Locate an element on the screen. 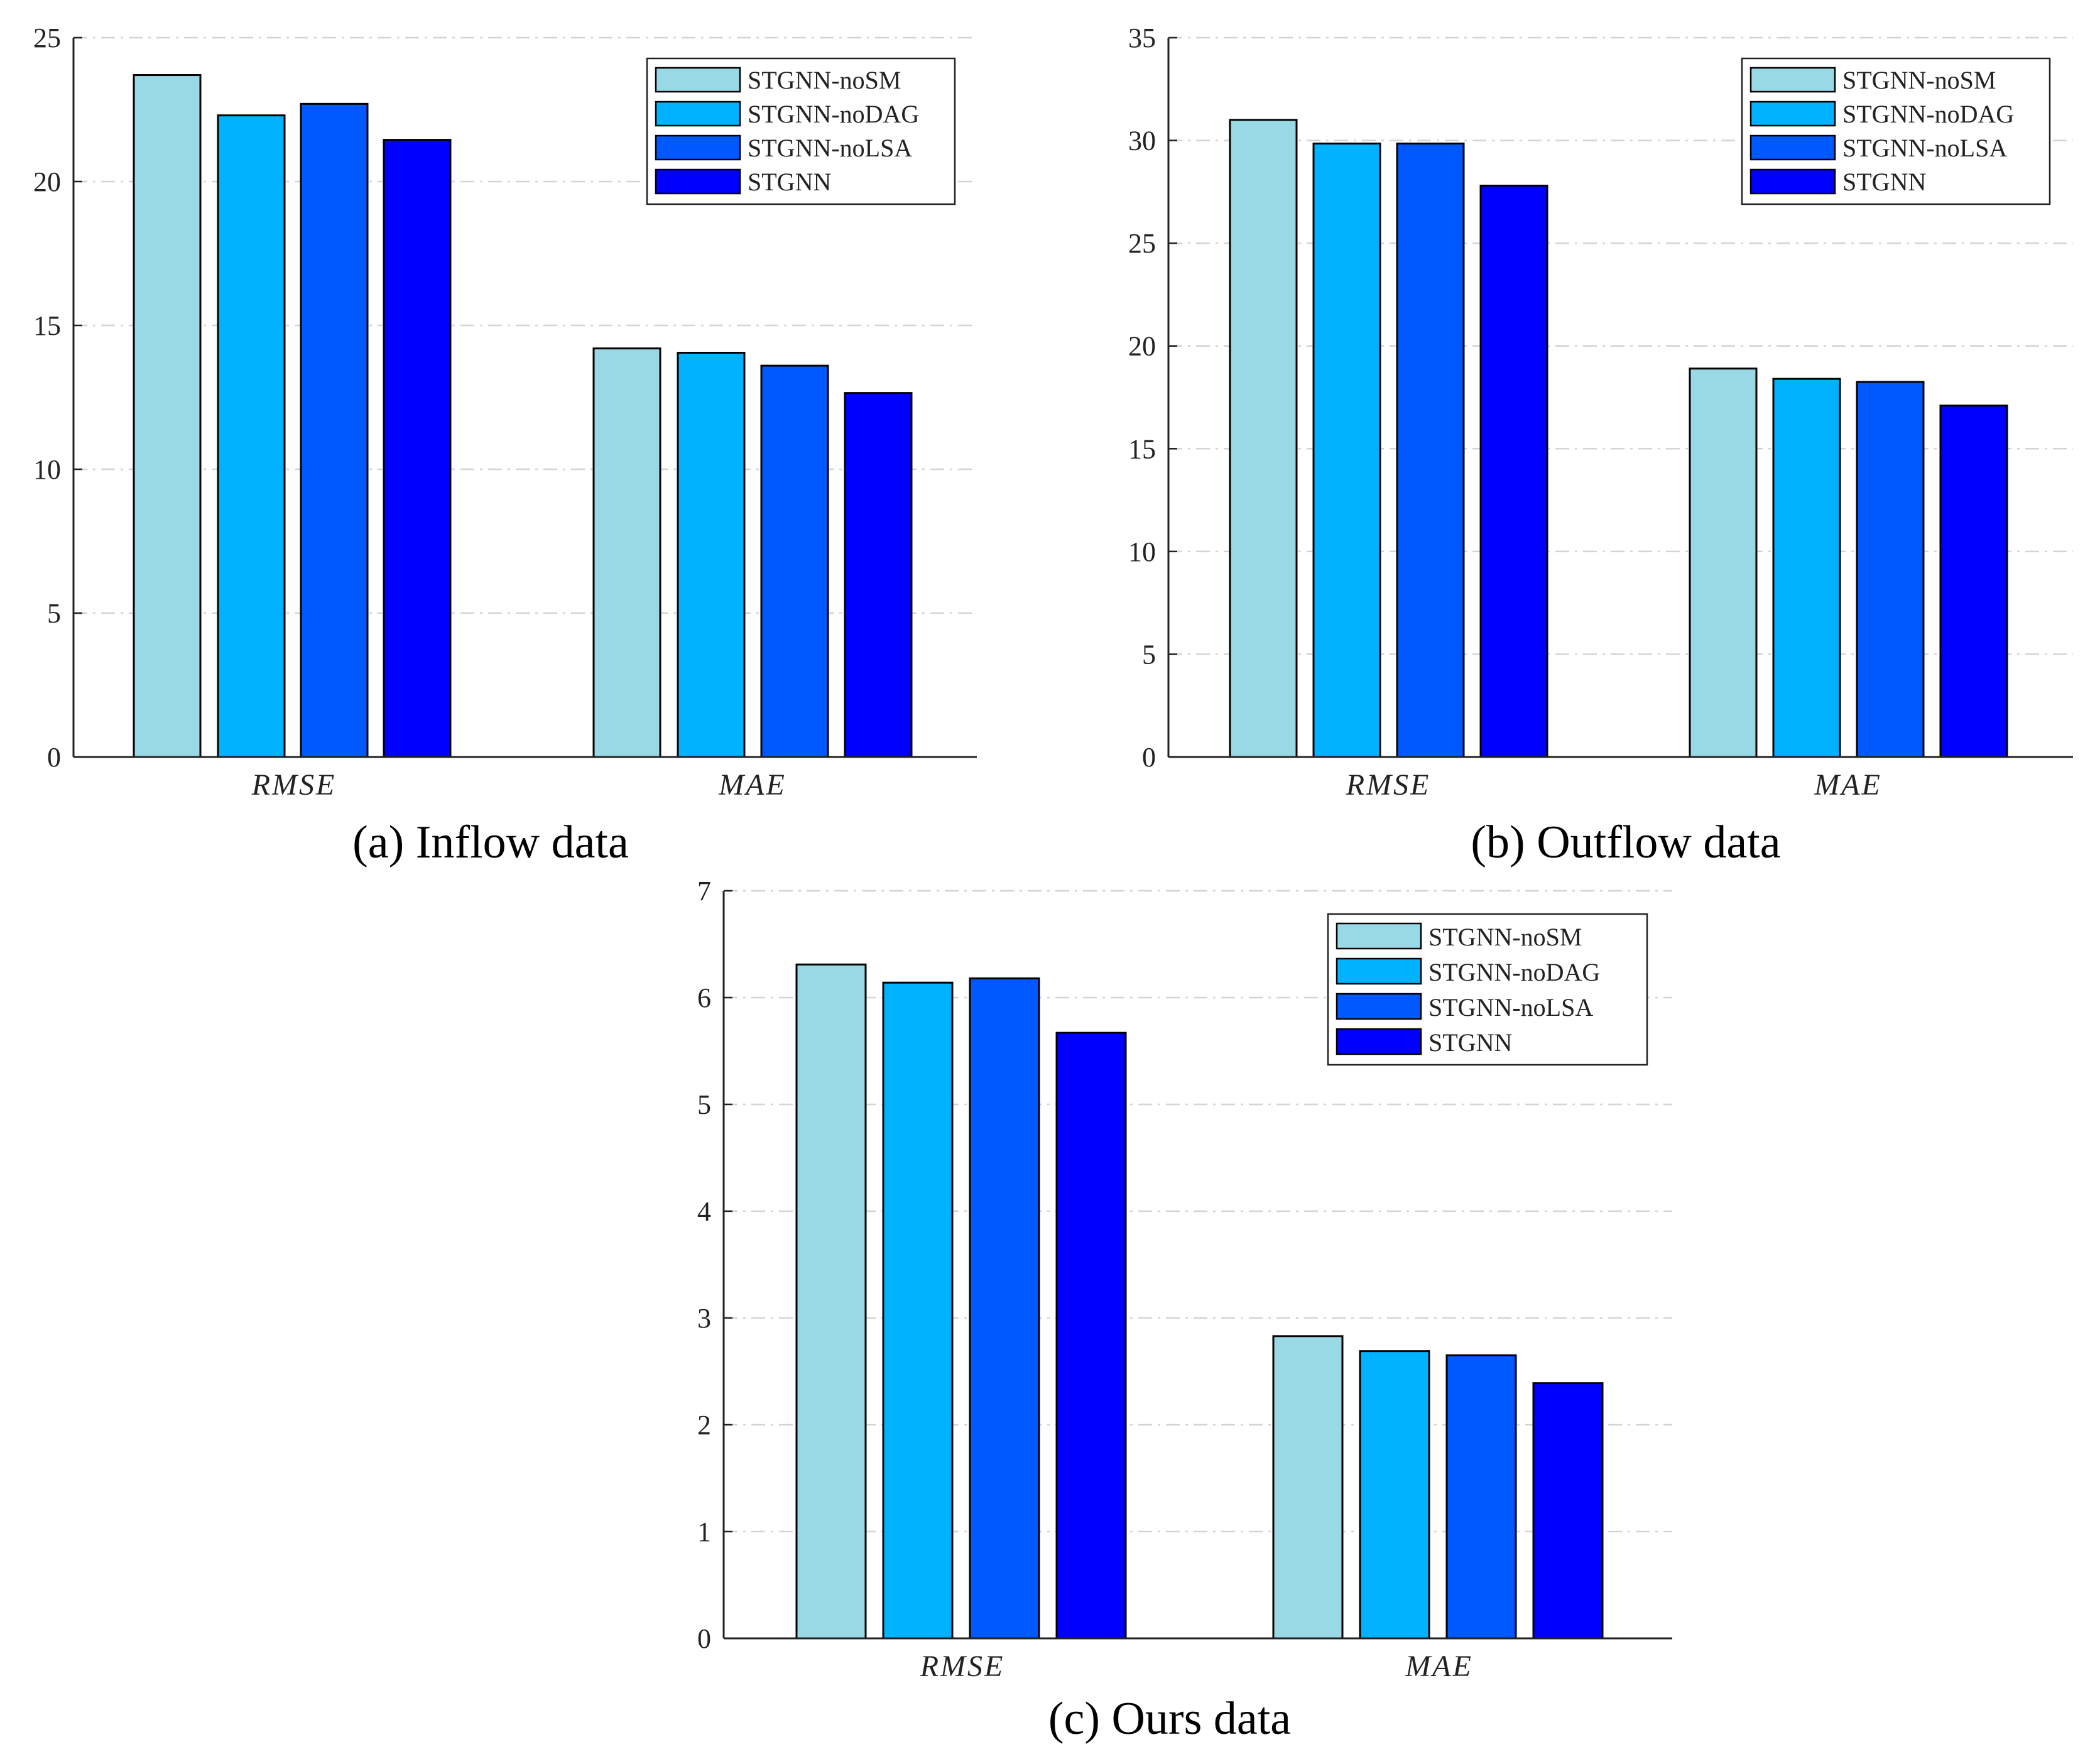 The height and width of the screenshot is (1764, 2095). y-tick-label: 2 is located at coordinates (704, 1425).